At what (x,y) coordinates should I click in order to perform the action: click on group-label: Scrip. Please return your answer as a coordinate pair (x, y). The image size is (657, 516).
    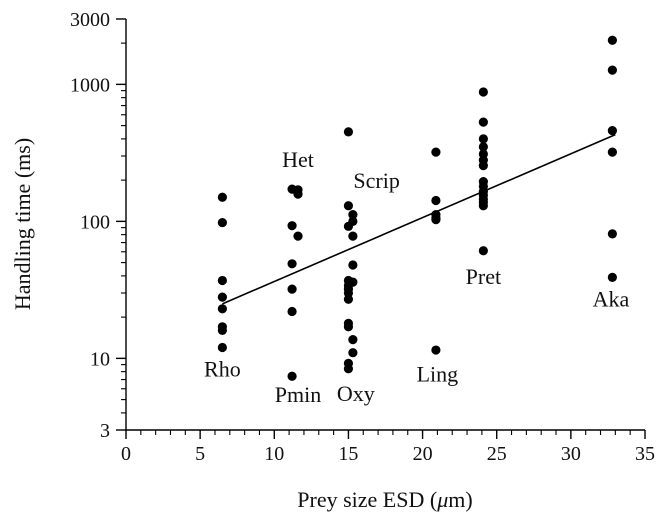
    Looking at the image, I should click on (376, 180).